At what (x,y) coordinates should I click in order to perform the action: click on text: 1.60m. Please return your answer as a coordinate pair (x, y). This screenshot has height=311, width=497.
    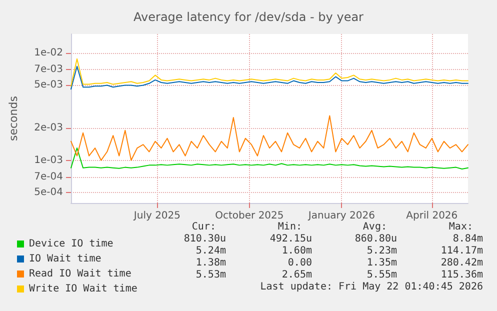
    Looking at the image, I should click on (297, 251).